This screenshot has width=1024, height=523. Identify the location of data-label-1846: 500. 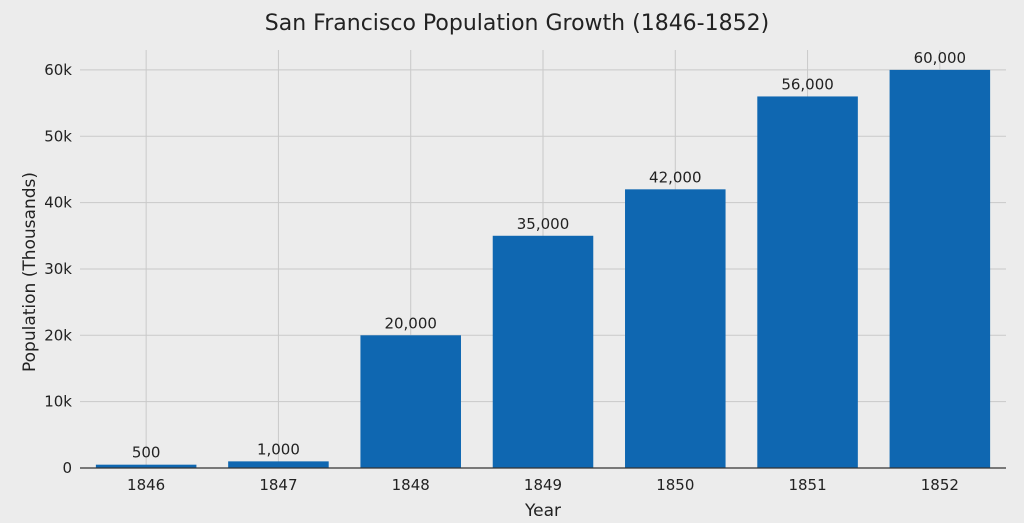
(146, 453).